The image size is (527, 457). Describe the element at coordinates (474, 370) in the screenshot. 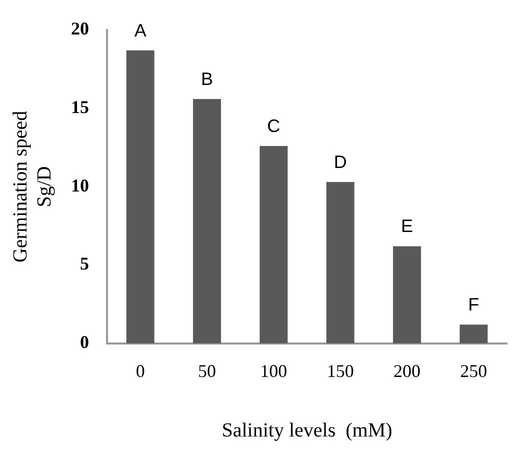

I see `x-tick-label: 250` at that location.